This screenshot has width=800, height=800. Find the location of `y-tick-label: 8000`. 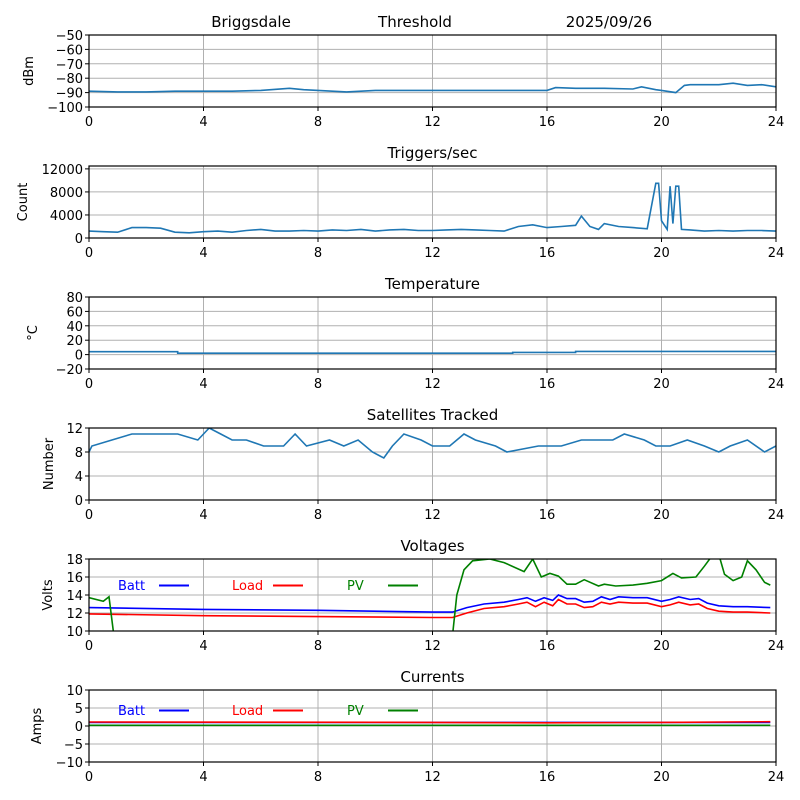

y-tick-label: 8000 is located at coordinates (66, 193).